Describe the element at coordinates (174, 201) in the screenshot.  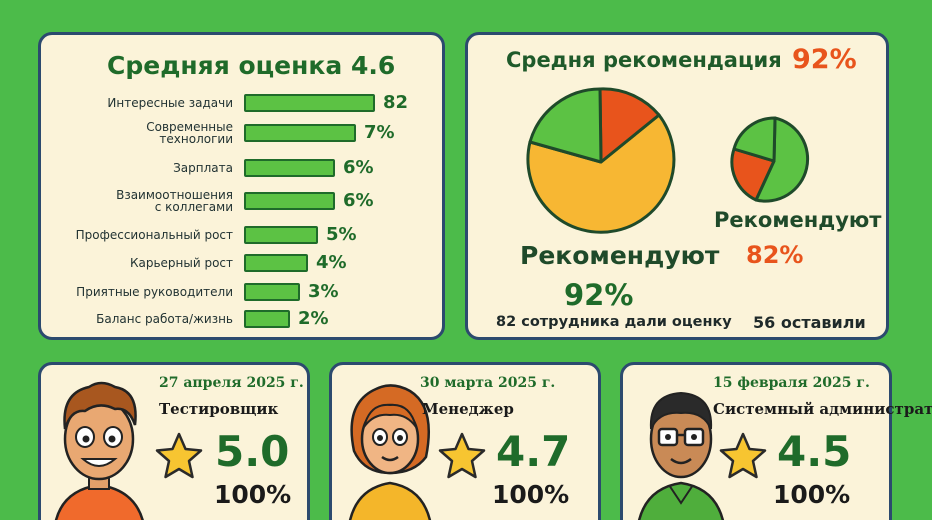
I see `rating-bar-label: Взаимоотношения с коллегами` at that location.